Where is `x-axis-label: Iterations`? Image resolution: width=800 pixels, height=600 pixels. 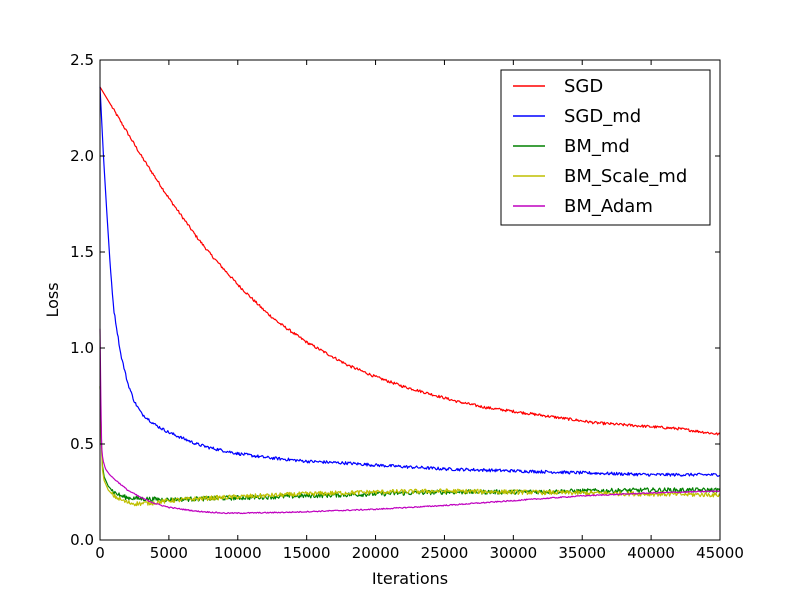
x-axis-label: Iterations is located at coordinates (410, 578).